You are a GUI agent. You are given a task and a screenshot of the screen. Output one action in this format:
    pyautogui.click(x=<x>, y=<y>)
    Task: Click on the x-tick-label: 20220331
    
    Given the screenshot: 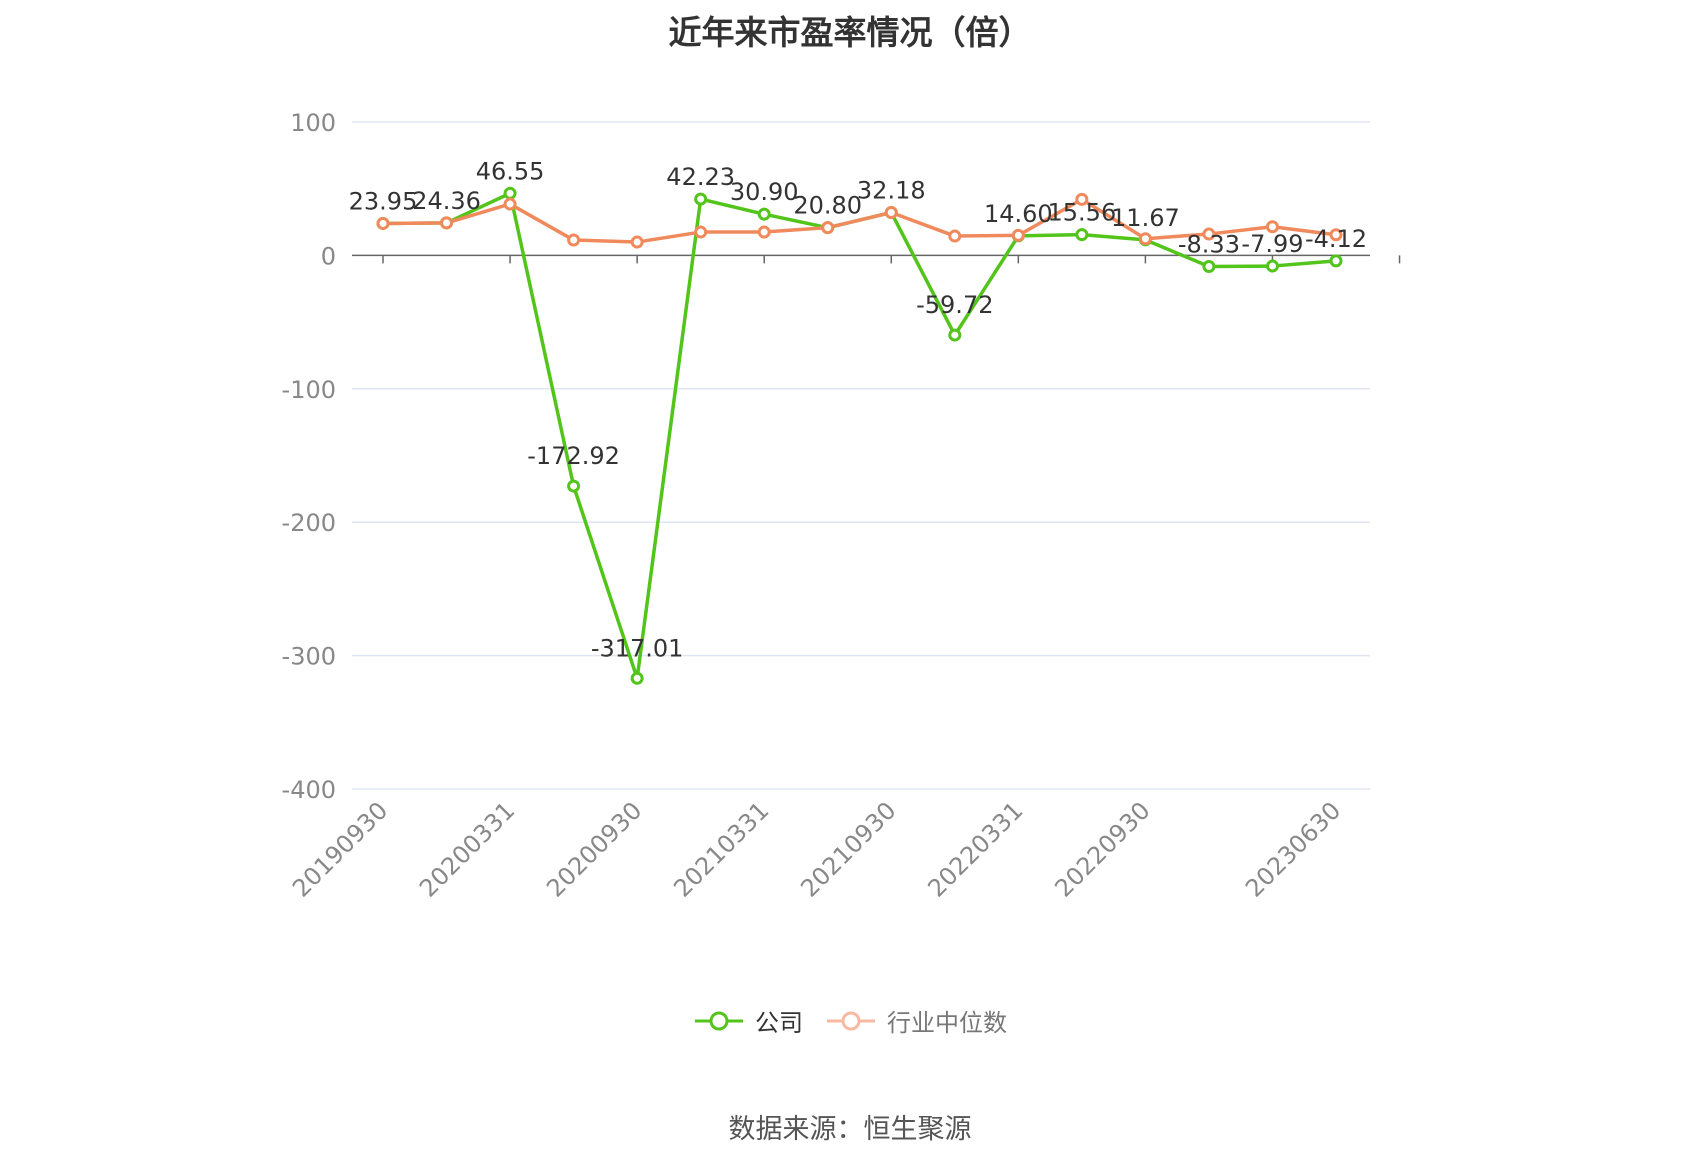 What is the action you would take?
    pyautogui.click(x=975, y=849)
    